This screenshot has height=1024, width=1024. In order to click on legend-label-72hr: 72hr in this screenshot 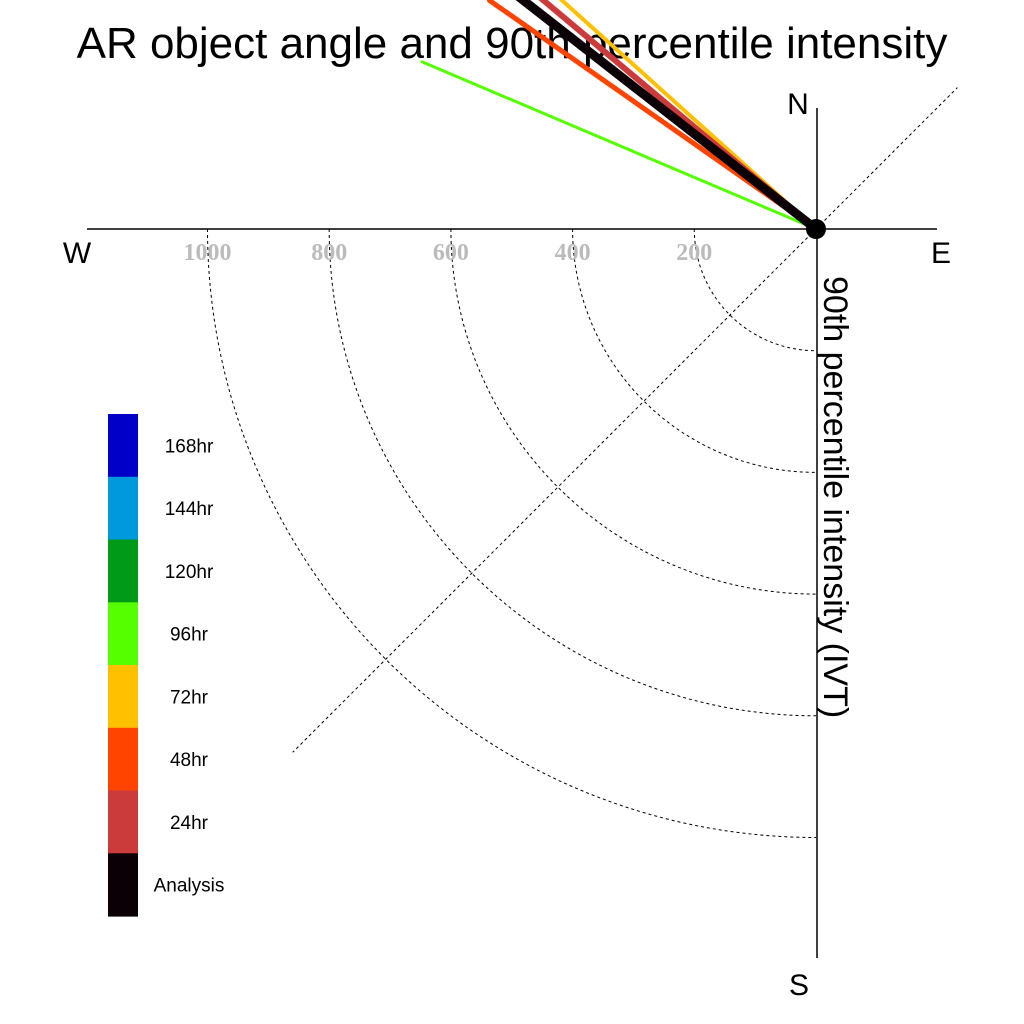, I will do `click(189, 697)`.